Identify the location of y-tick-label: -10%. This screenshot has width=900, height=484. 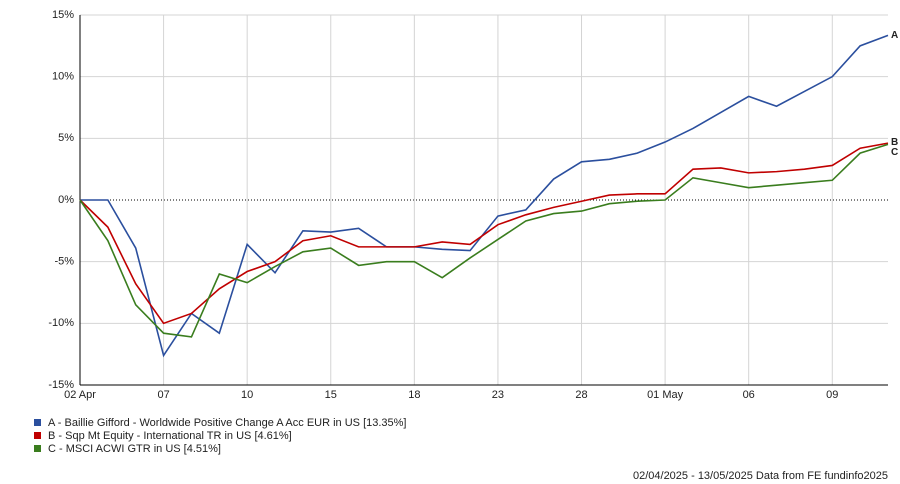
(61, 323).